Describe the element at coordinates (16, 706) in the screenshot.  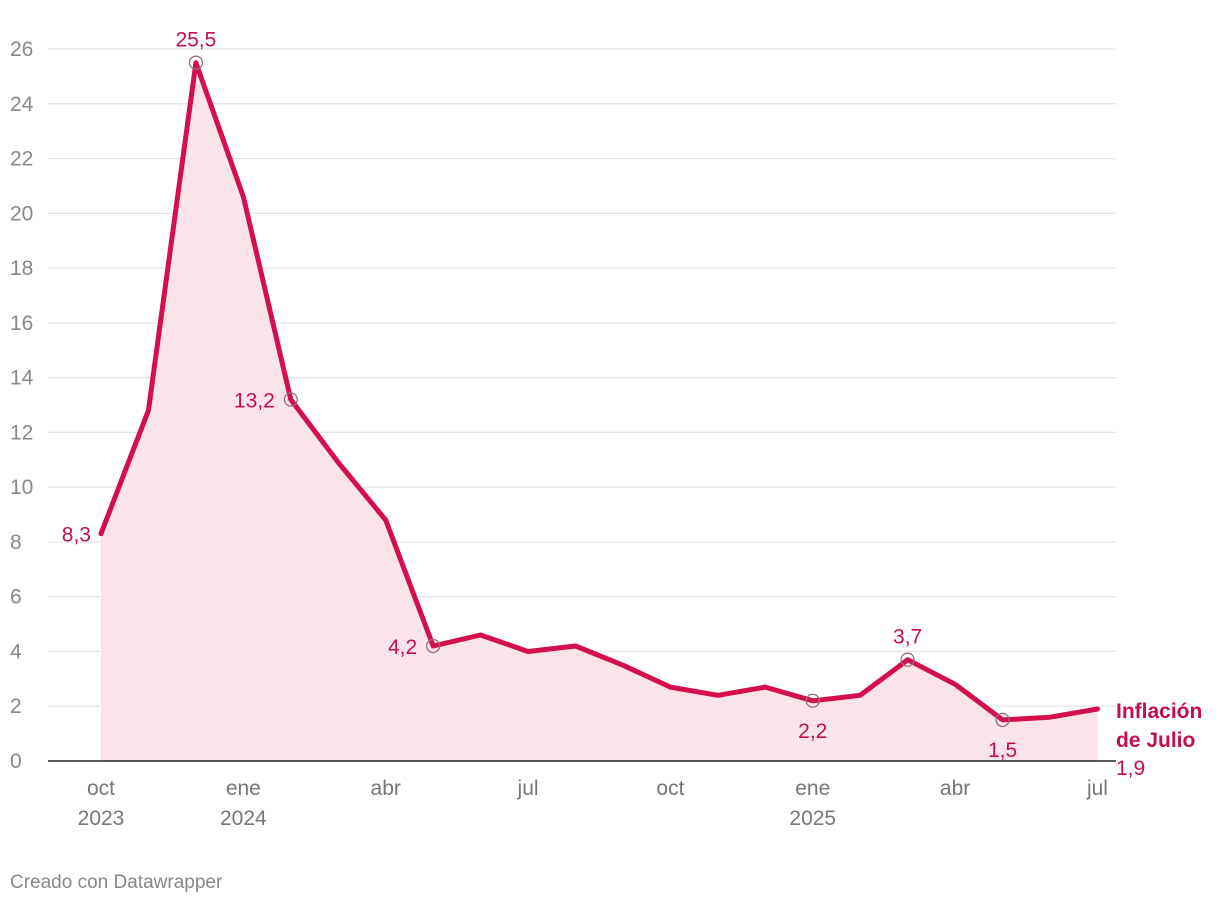
I see `y-tick-label: 2` at that location.